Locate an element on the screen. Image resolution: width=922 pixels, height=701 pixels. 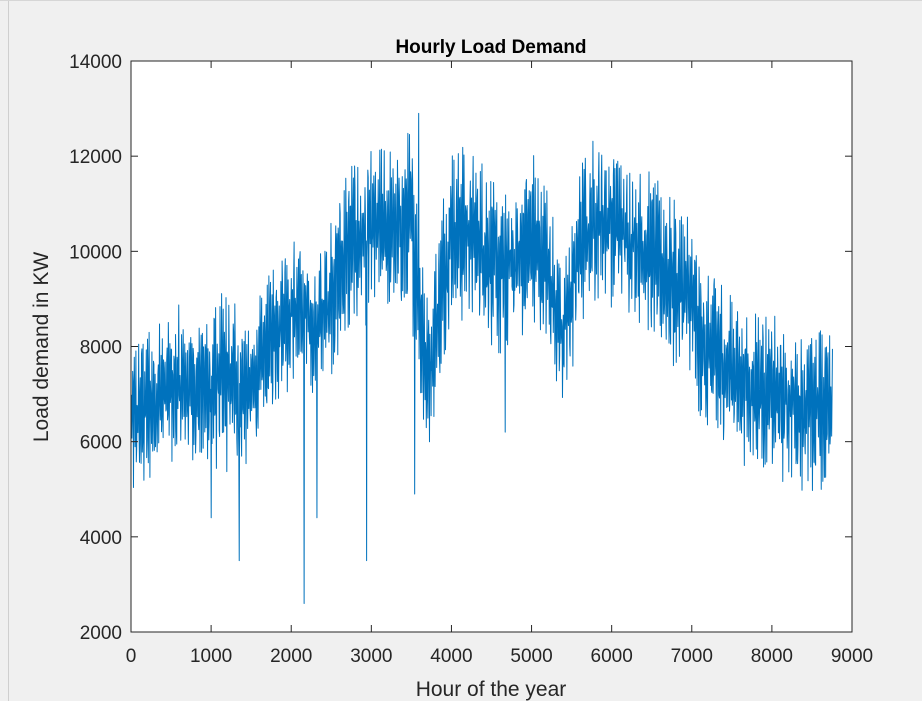
y-tick-label: 12000 is located at coordinates (95, 157).